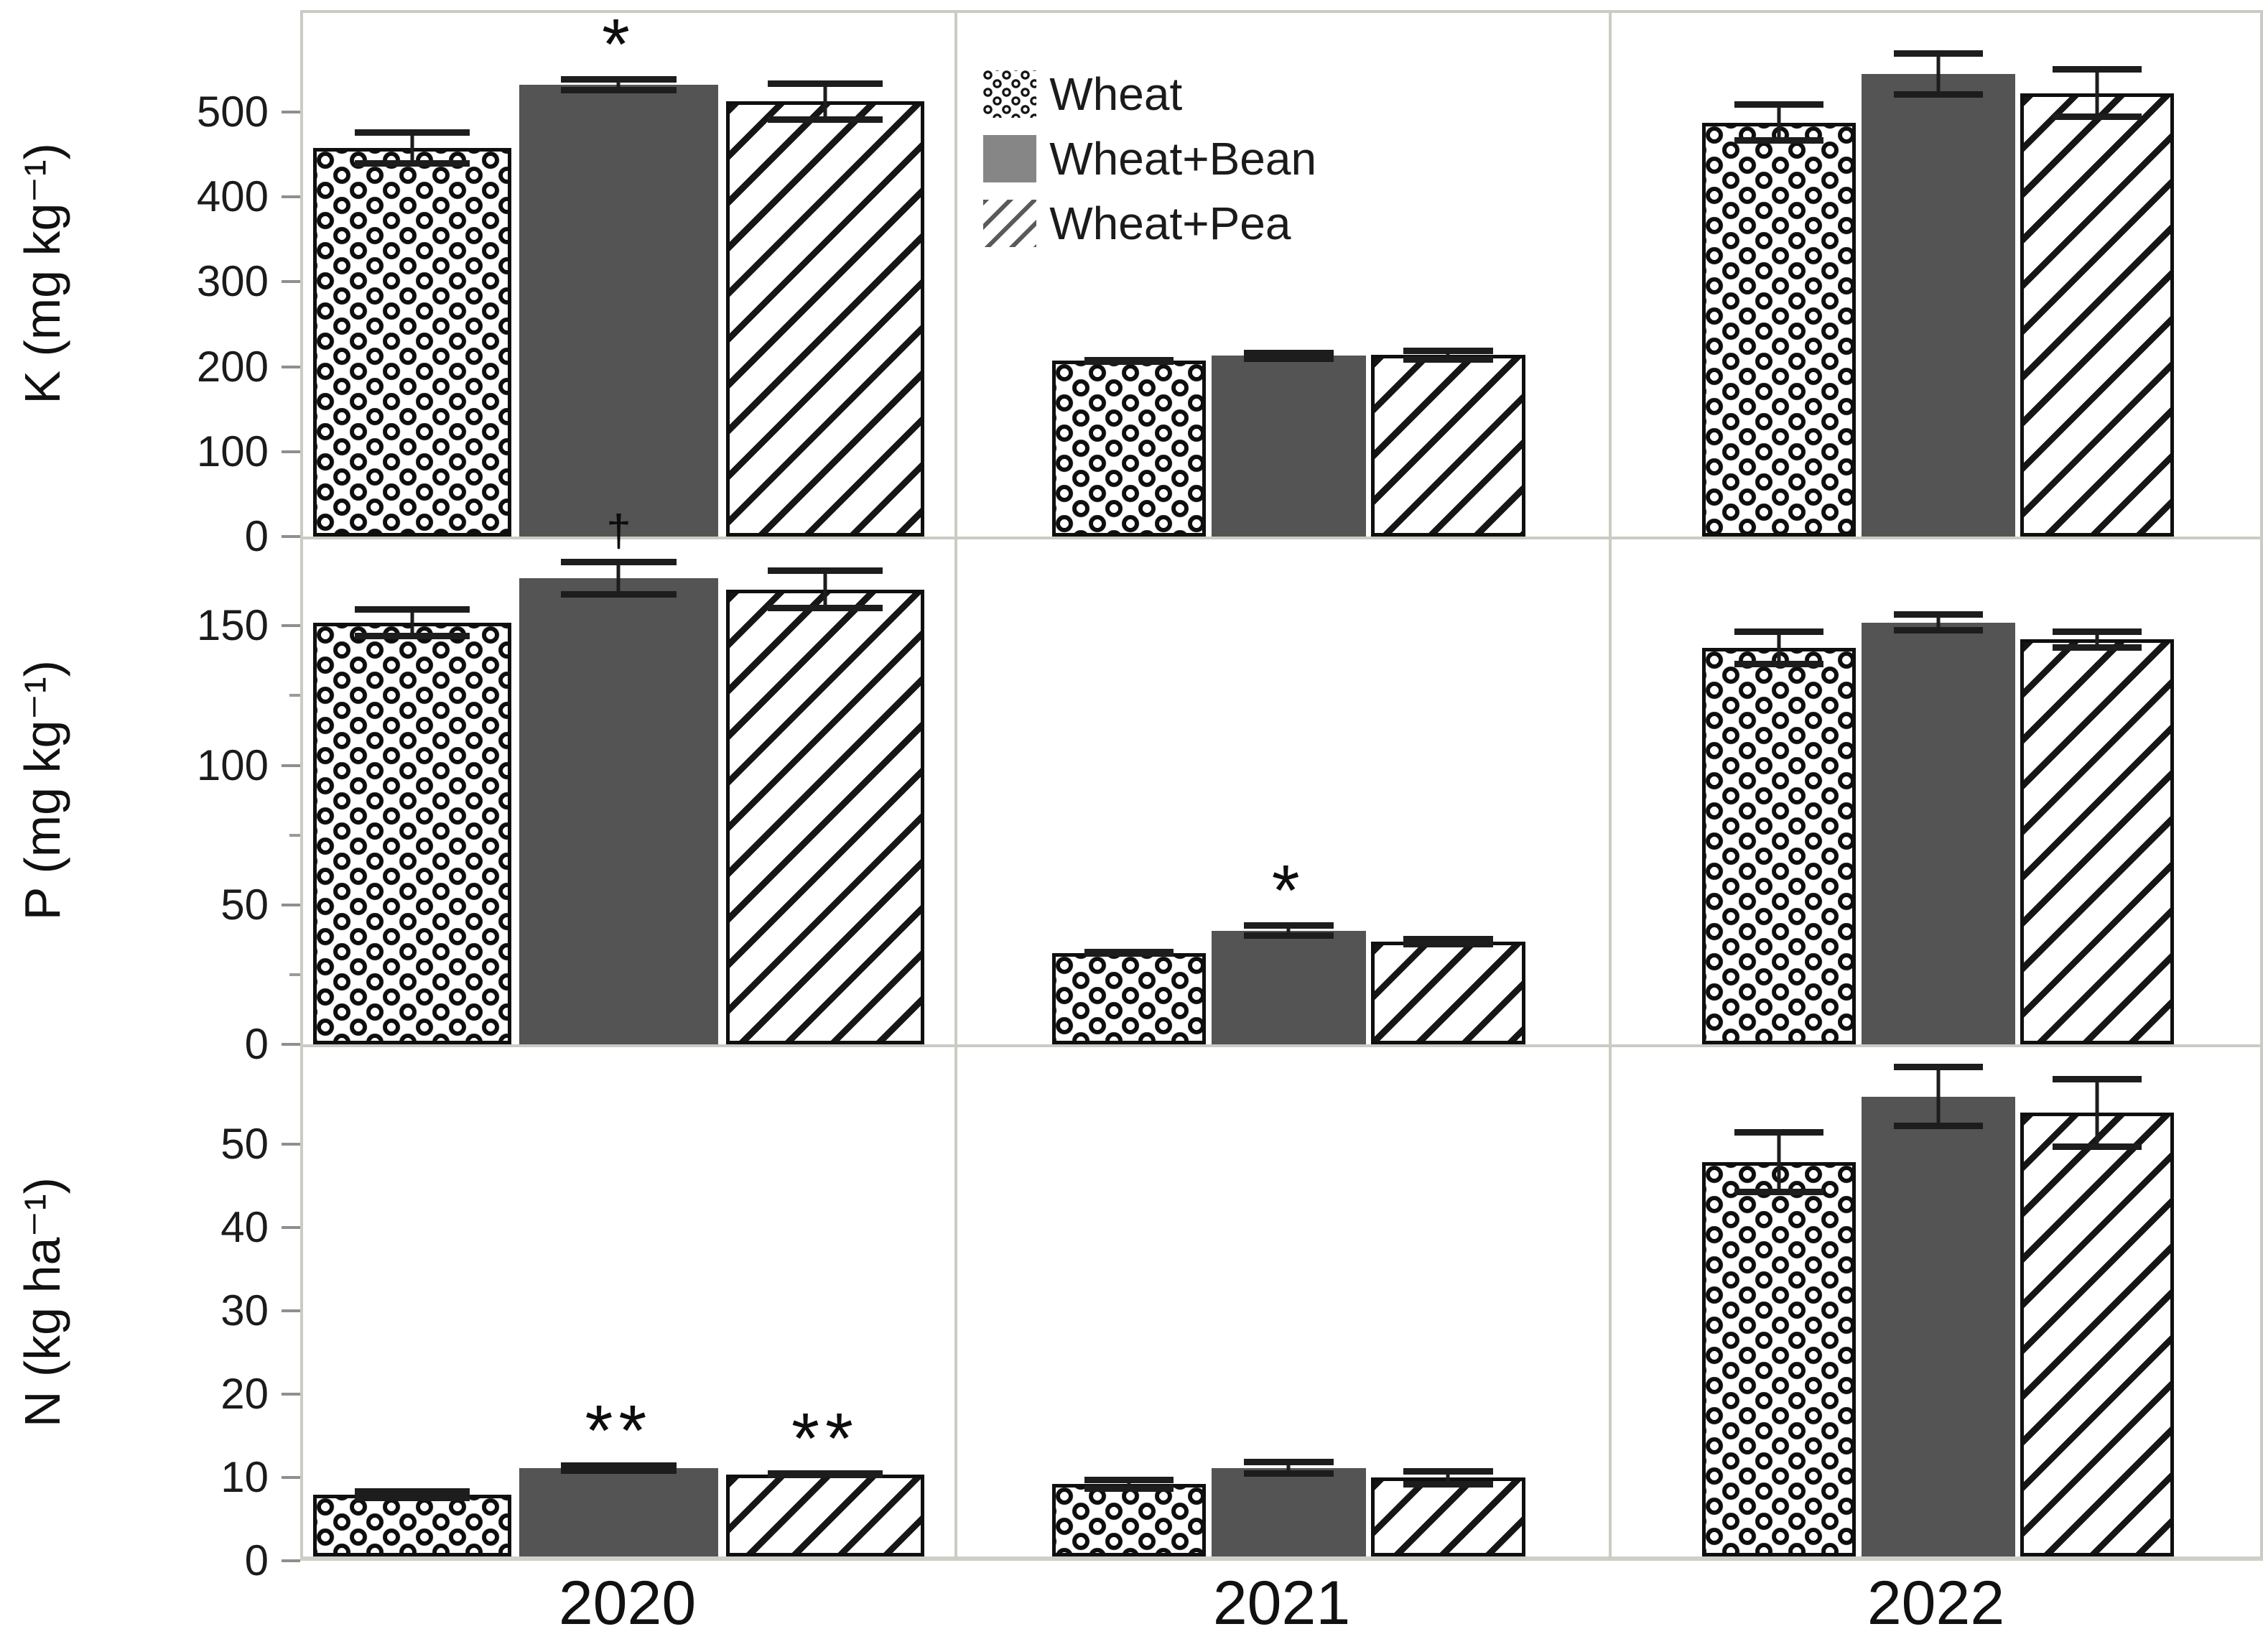 The image size is (2263, 1652). Describe the element at coordinates (1149, 94) in the screenshot. I see `legend-item-wheat: Wheat` at that location.